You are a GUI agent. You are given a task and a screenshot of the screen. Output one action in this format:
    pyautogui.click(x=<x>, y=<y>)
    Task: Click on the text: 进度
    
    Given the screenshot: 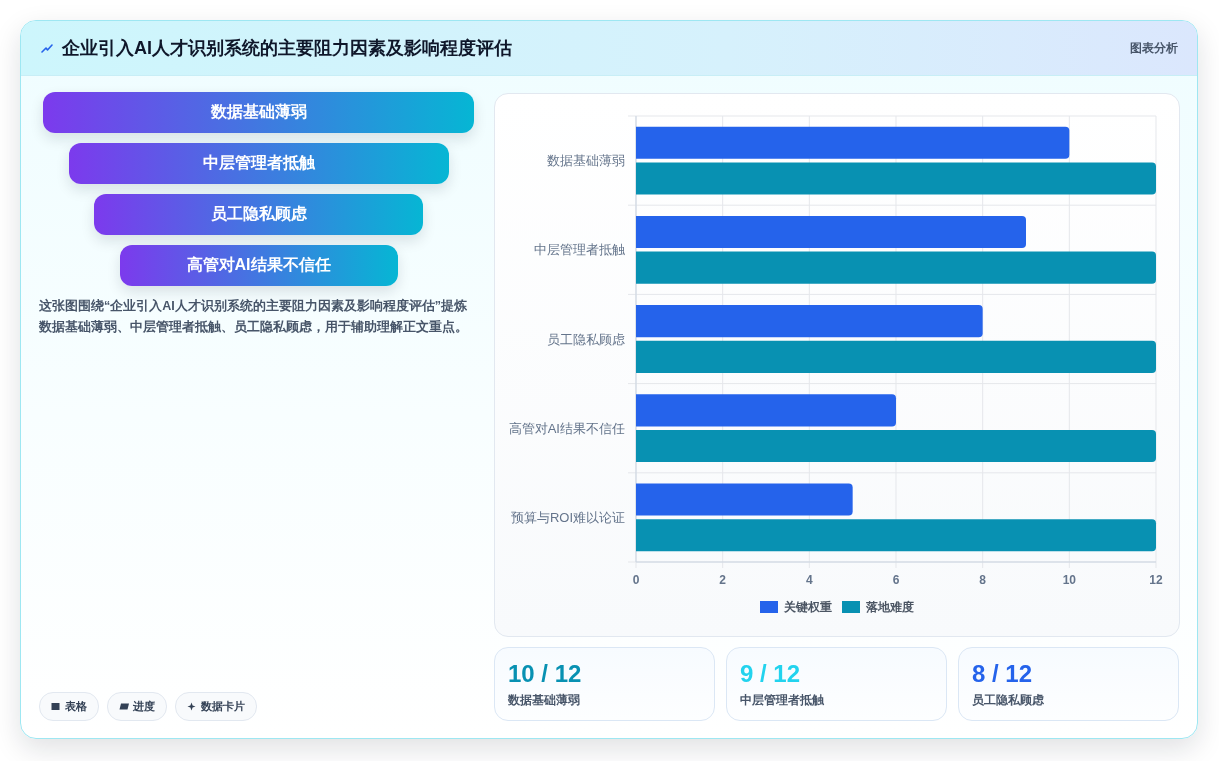 What is the action you would take?
    pyautogui.click(x=144, y=706)
    